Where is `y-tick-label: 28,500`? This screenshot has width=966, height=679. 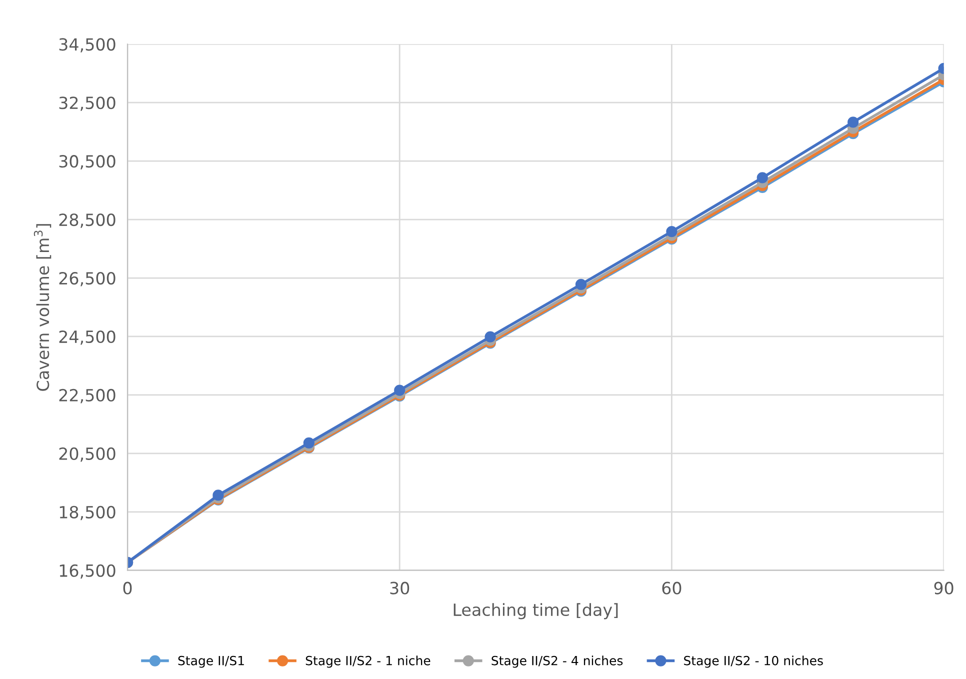 y-tick-label: 28,500 is located at coordinates (87, 221).